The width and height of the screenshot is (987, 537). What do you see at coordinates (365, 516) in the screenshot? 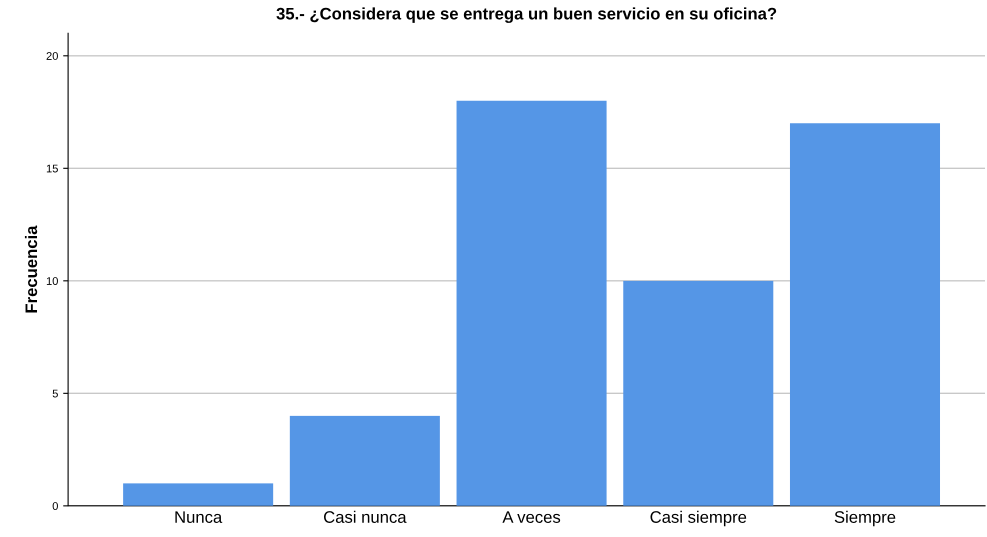
I see `x-tick-label: Casi nunca` at bounding box center [365, 516].